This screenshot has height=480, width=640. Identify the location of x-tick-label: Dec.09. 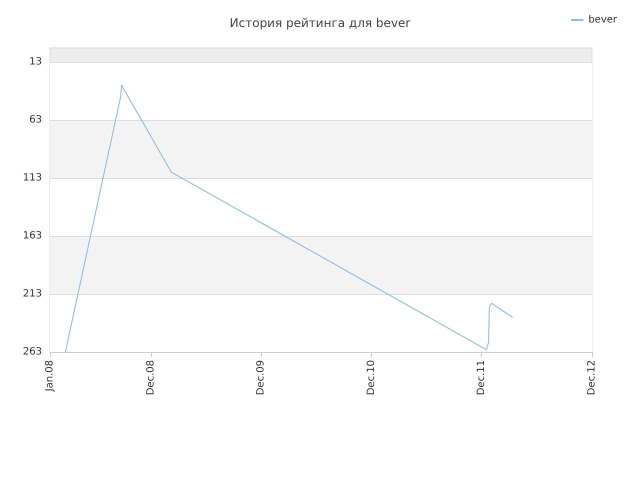
(261, 378).